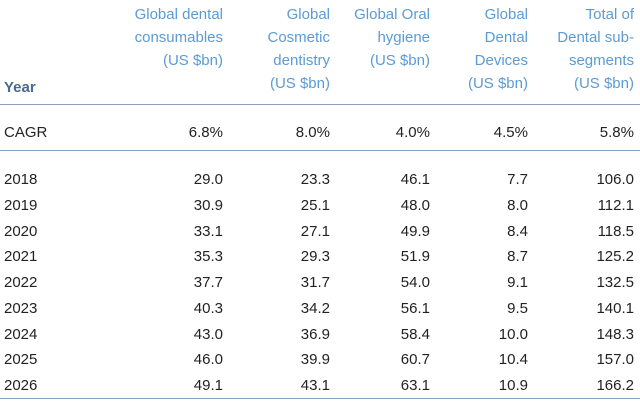 This screenshot has width=640, height=401. Describe the element at coordinates (517, 179) in the screenshot. I see `year-row-cell: 7.7` at that location.